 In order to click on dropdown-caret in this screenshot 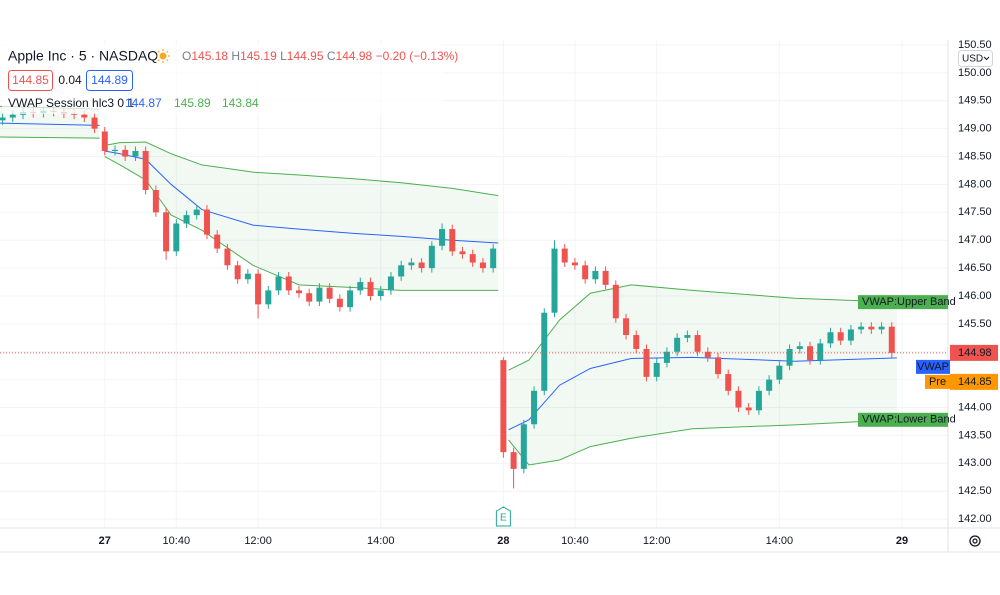, I will do `click(986, 58)`.